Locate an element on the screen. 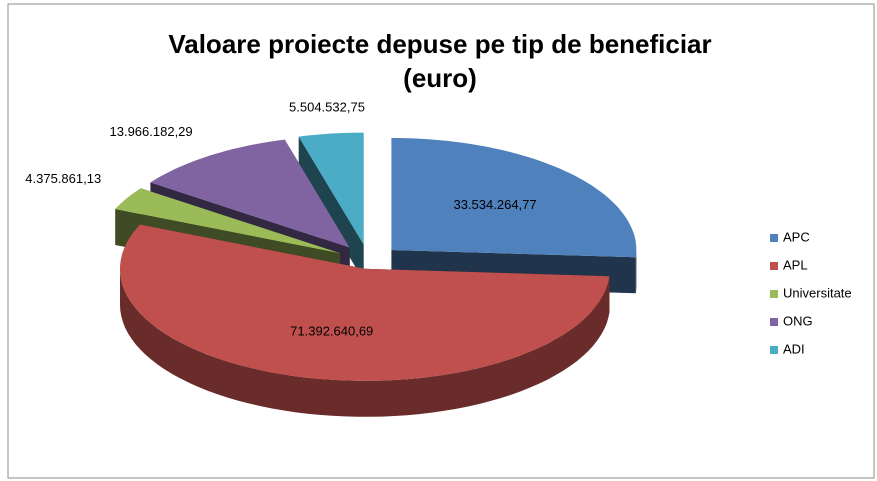 This screenshot has height=481, width=877. slice-side is located at coordinates (636, 272).